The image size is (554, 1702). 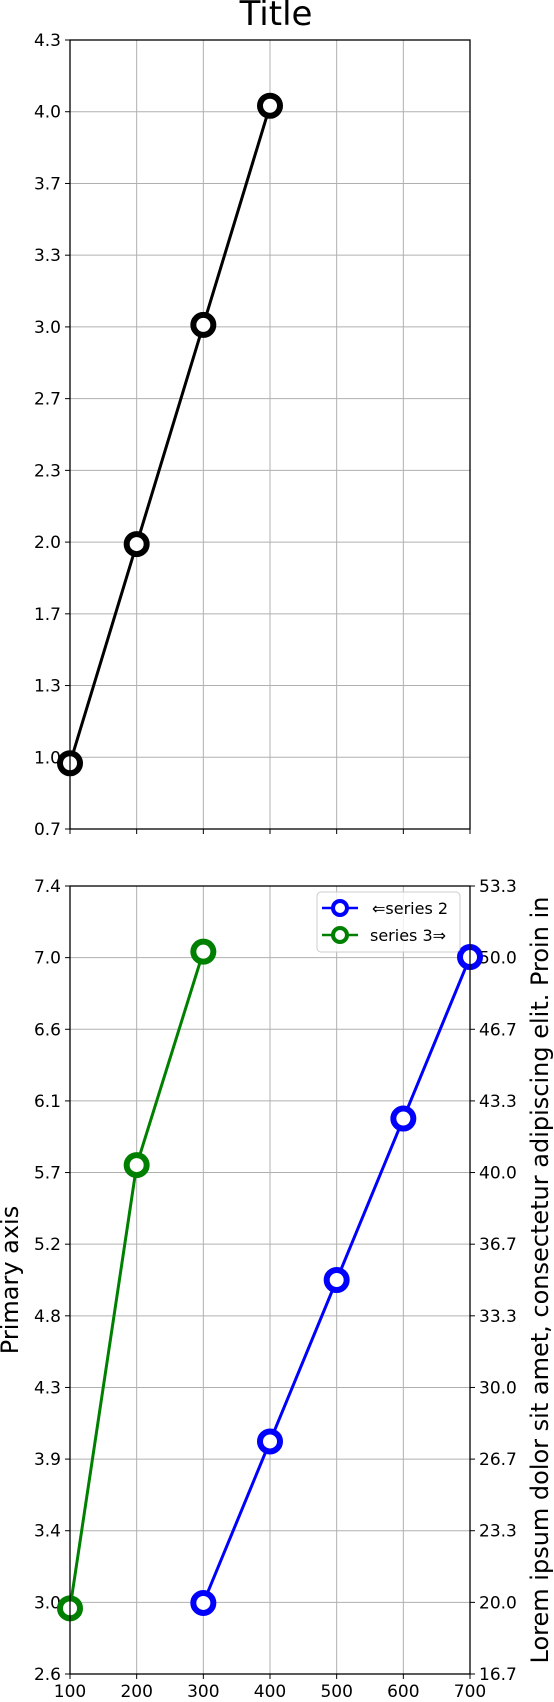 What do you see at coordinates (47, 1245) in the screenshot?
I see `bottom-ytick-label: 5.2` at bounding box center [47, 1245].